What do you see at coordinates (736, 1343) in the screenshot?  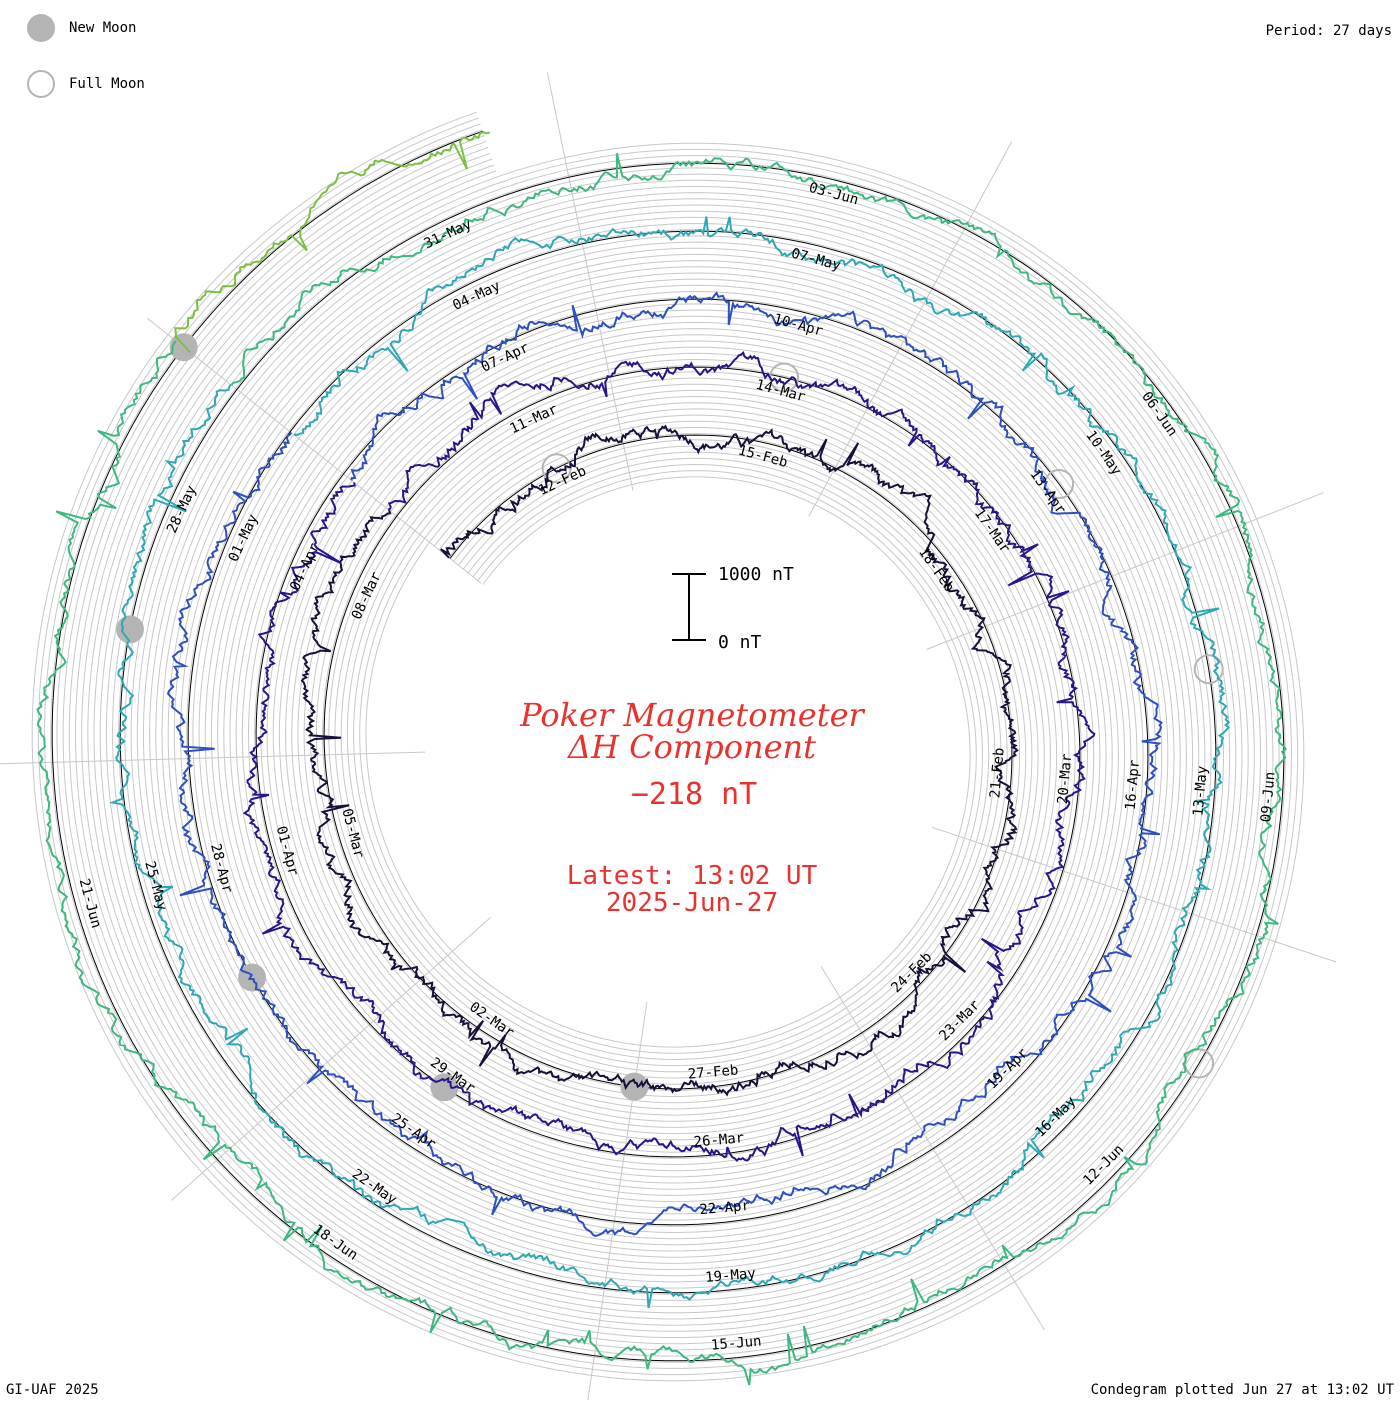 I see `date-tick-label: 15-Jun` at bounding box center [736, 1343].